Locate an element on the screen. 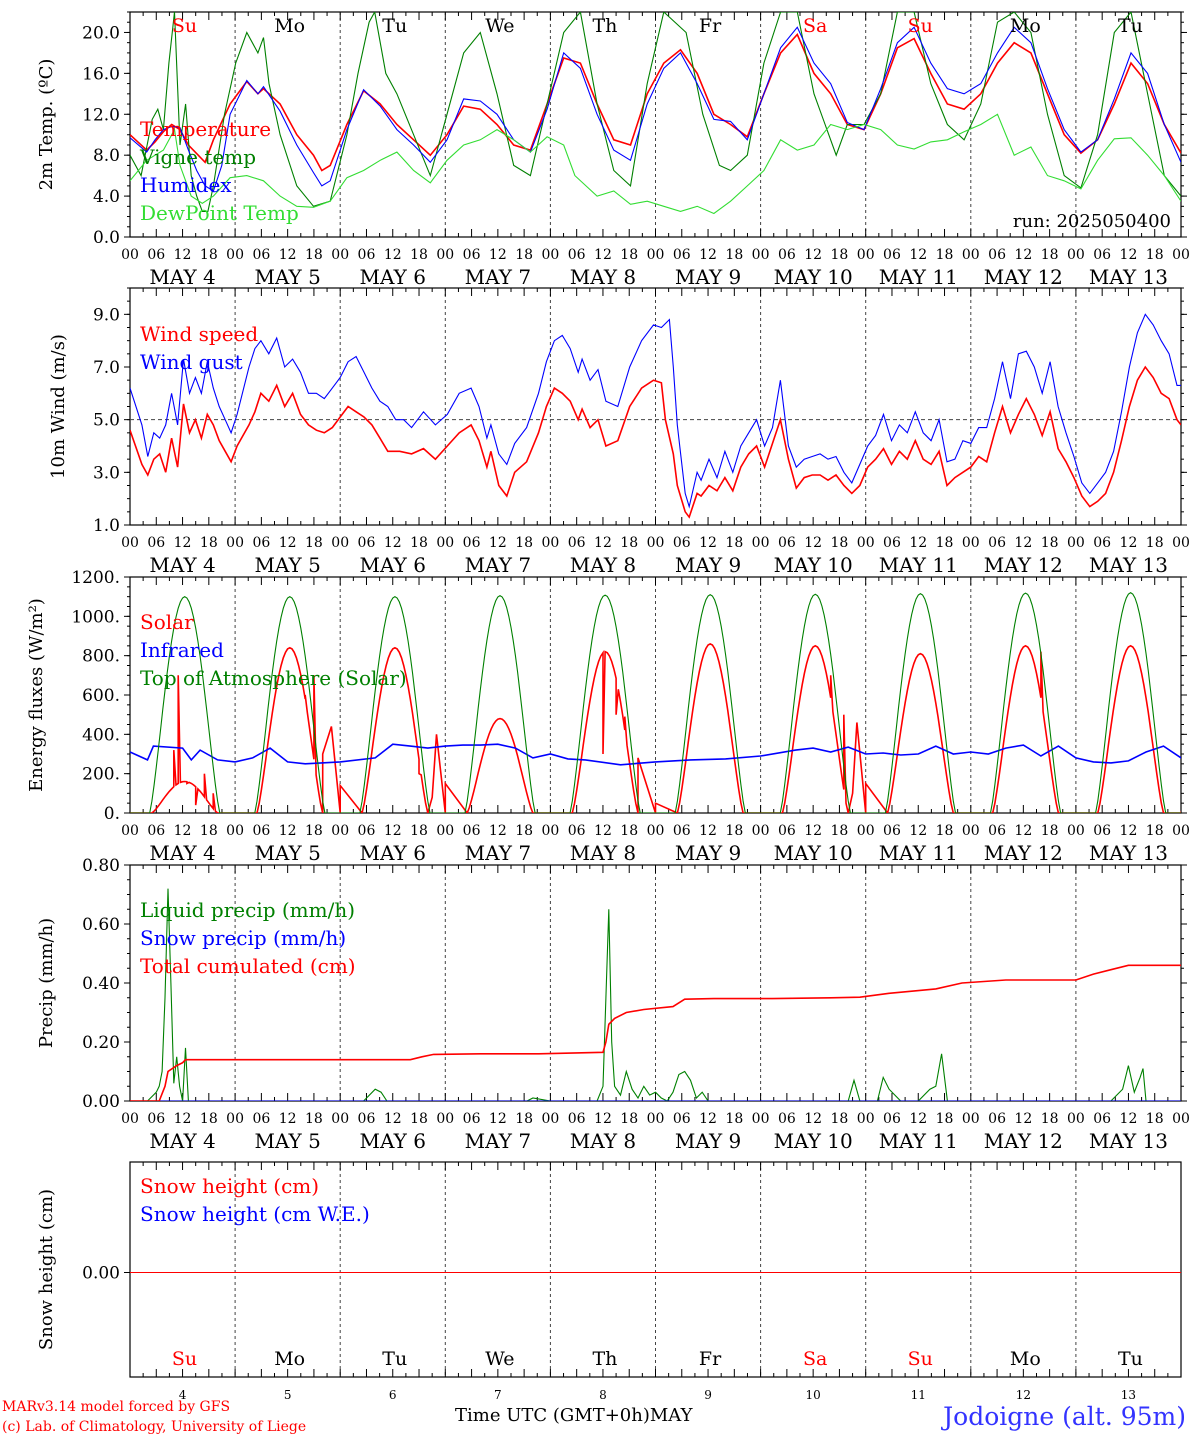  weekday-label: We is located at coordinates (499, 26).